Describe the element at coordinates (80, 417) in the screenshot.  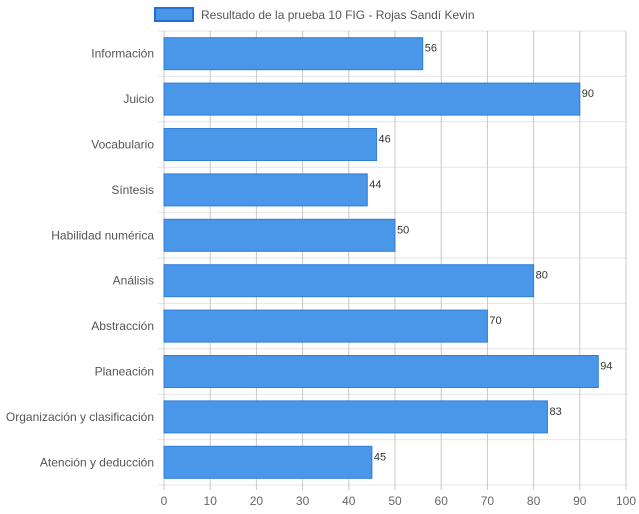
I see `category-label: Organización y clasificación` at that location.